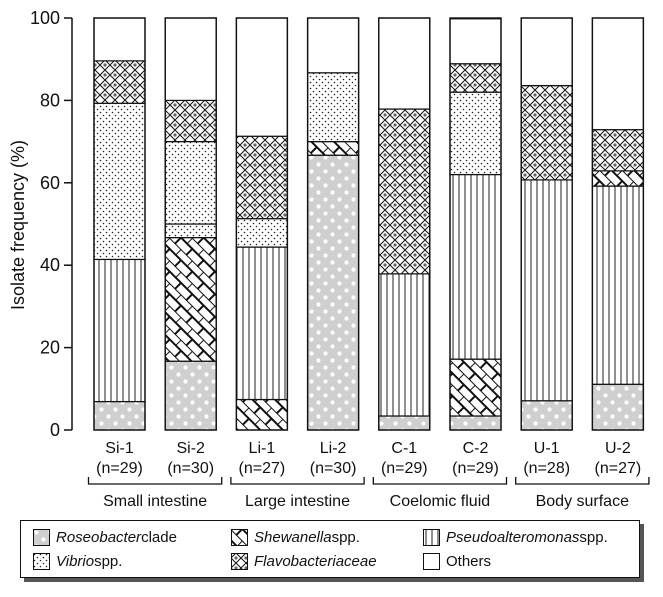  I want to click on y-tick-label: 0, so click(55, 430).